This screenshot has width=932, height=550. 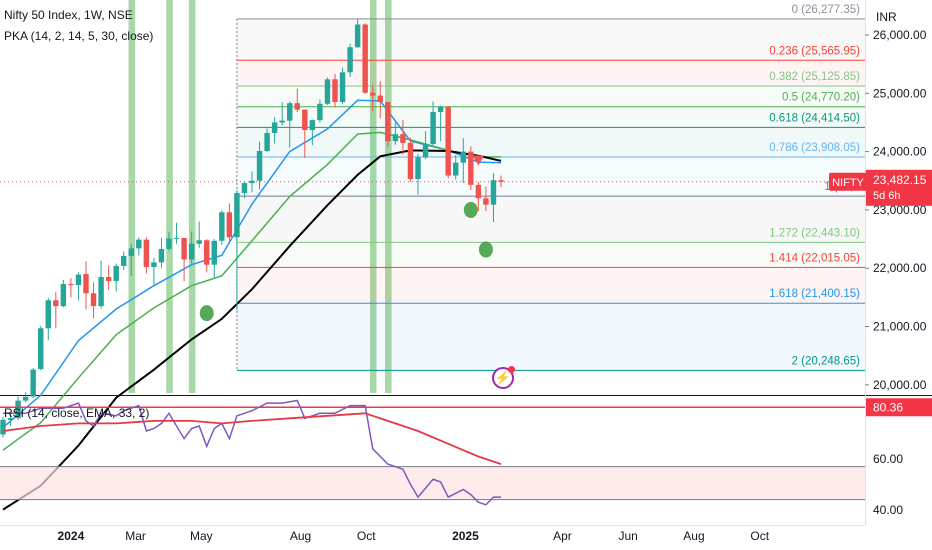 What do you see at coordinates (900, 268) in the screenshot?
I see `price-tick-label: 22,000.00` at bounding box center [900, 268].